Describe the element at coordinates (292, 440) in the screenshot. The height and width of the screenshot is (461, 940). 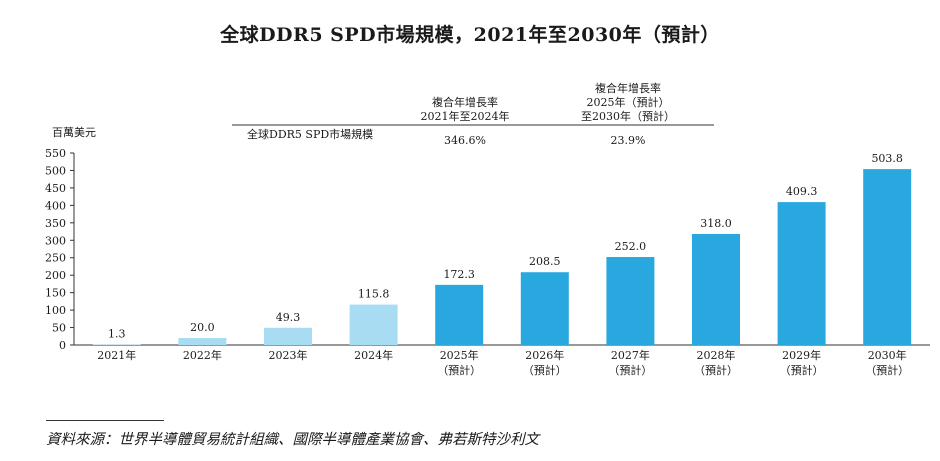
I see `source-note: 資料來源：世界半導體貿易統計組織、國際半導體產業協會、弗若斯特沙利文` at that location.